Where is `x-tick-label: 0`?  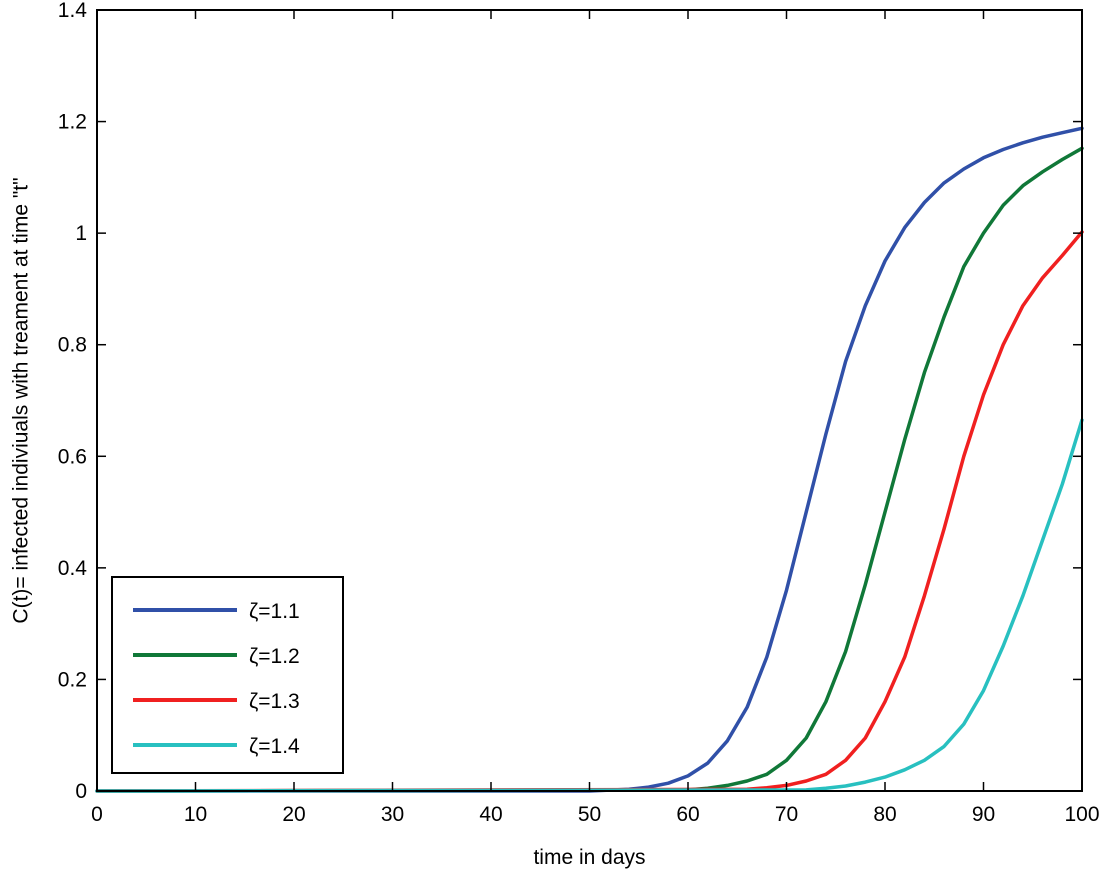 x-tick-label: 0 is located at coordinates (97, 814).